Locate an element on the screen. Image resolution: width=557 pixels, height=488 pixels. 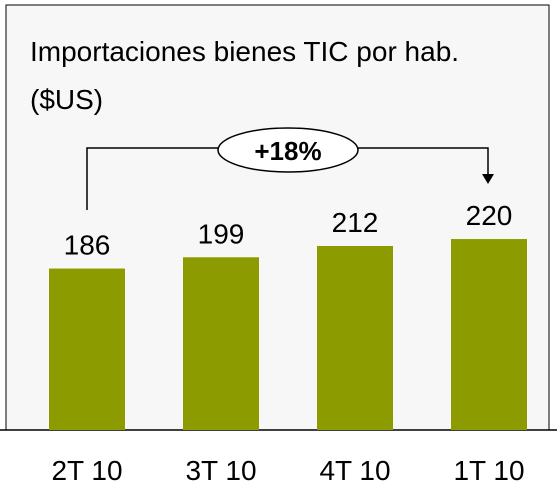
value-label: 212 is located at coordinates (355, 222).